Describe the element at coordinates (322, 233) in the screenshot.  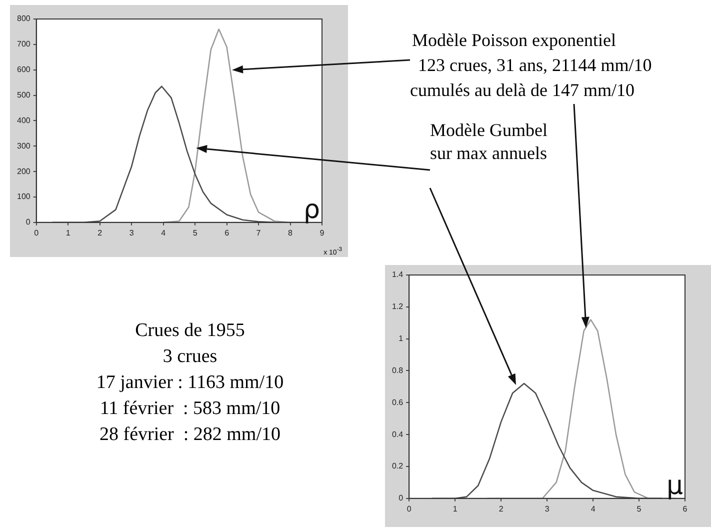
I see `x-tick-label: 9` at that location.